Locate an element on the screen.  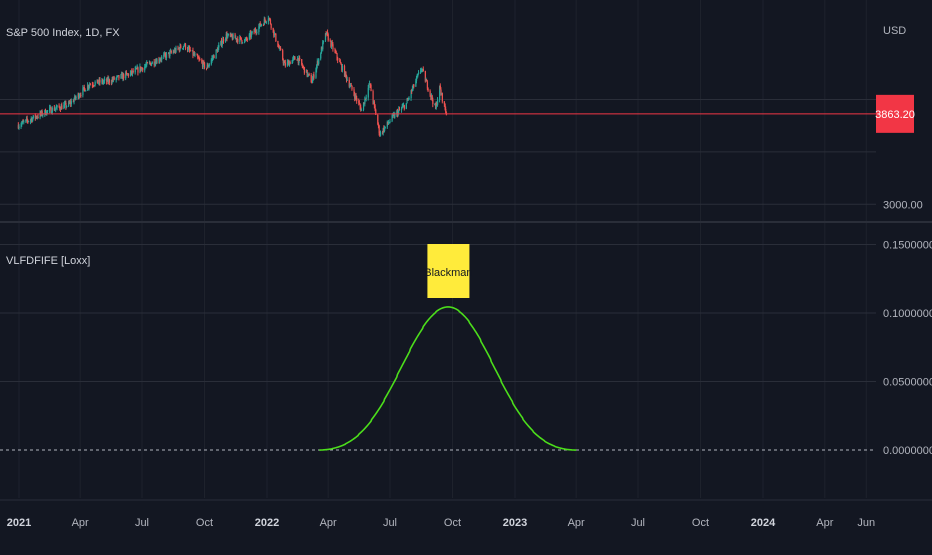
price-axis: 3000.00 is located at coordinates (903, 205).